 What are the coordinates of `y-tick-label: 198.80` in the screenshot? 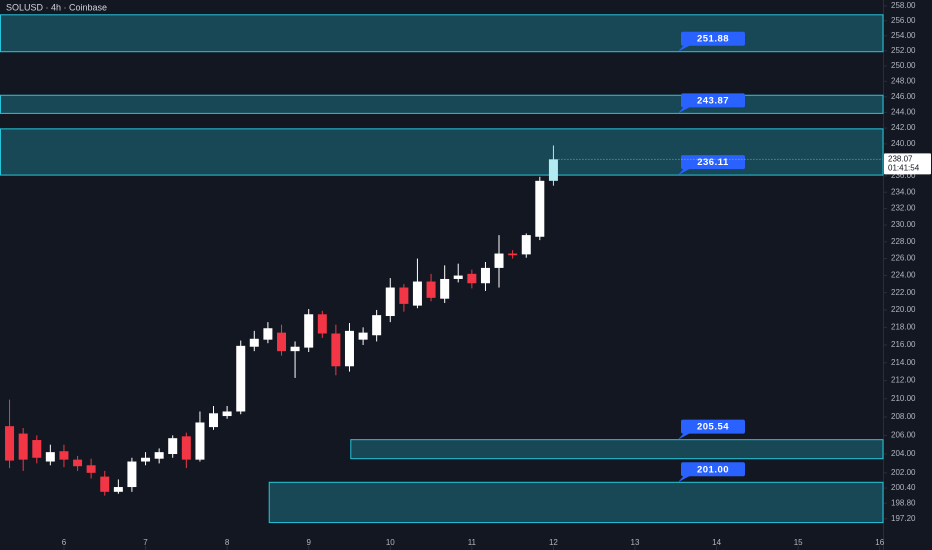 It's located at (903, 502).